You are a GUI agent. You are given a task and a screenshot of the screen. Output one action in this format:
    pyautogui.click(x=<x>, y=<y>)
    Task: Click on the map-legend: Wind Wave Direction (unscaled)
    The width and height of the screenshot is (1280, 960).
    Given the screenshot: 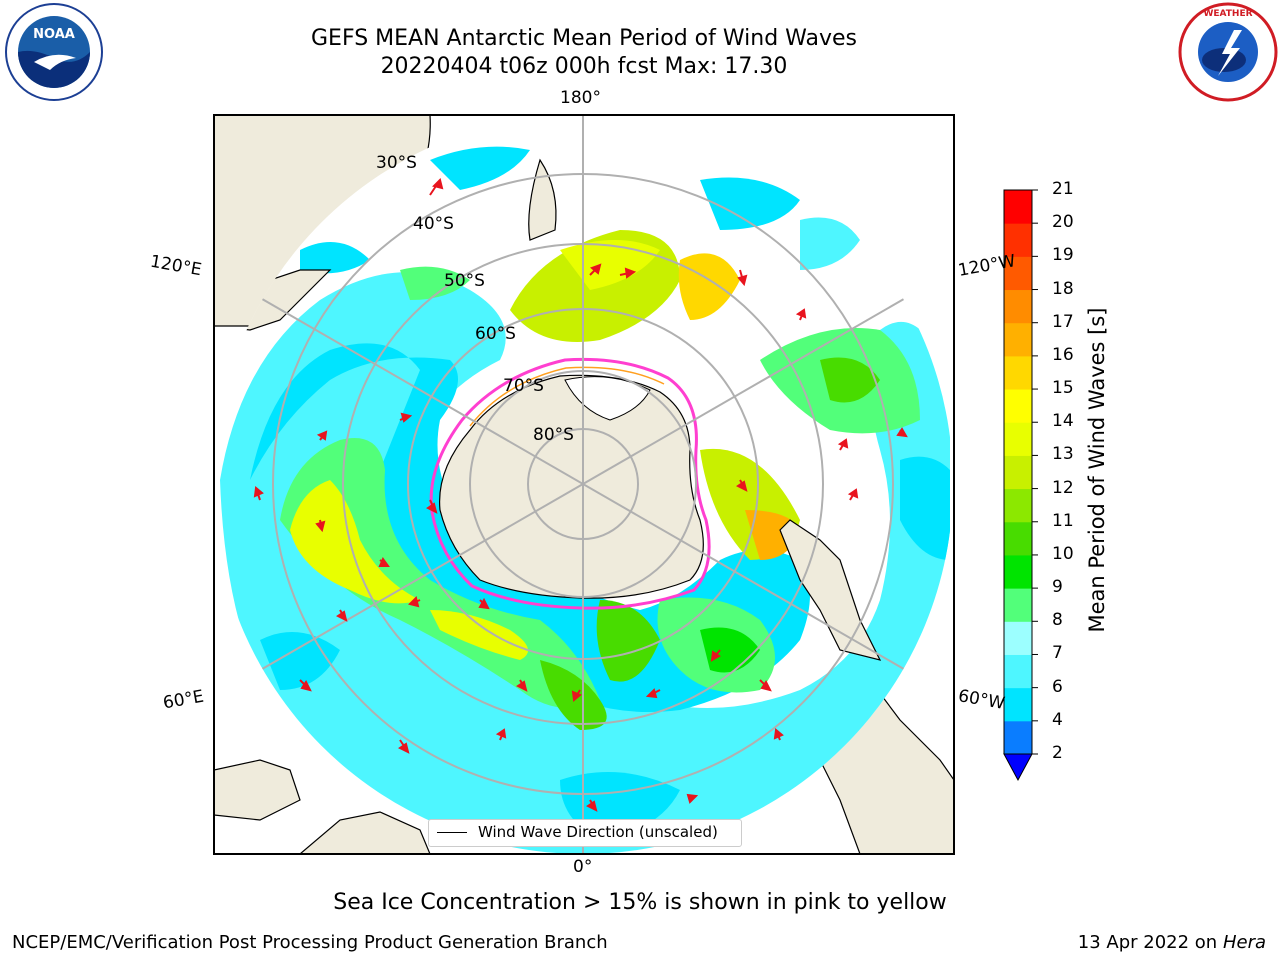 What is the action you would take?
    pyautogui.click(x=585, y=833)
    